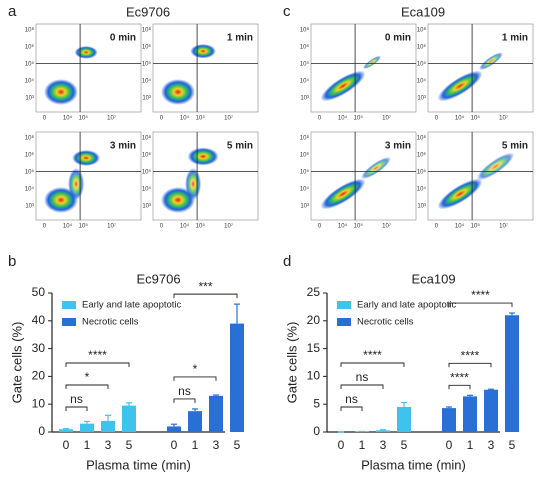  Describe the element at coordinates (413, 464) in the screenshot. I see `x-axis-label: Plasma time (min)` at that location.